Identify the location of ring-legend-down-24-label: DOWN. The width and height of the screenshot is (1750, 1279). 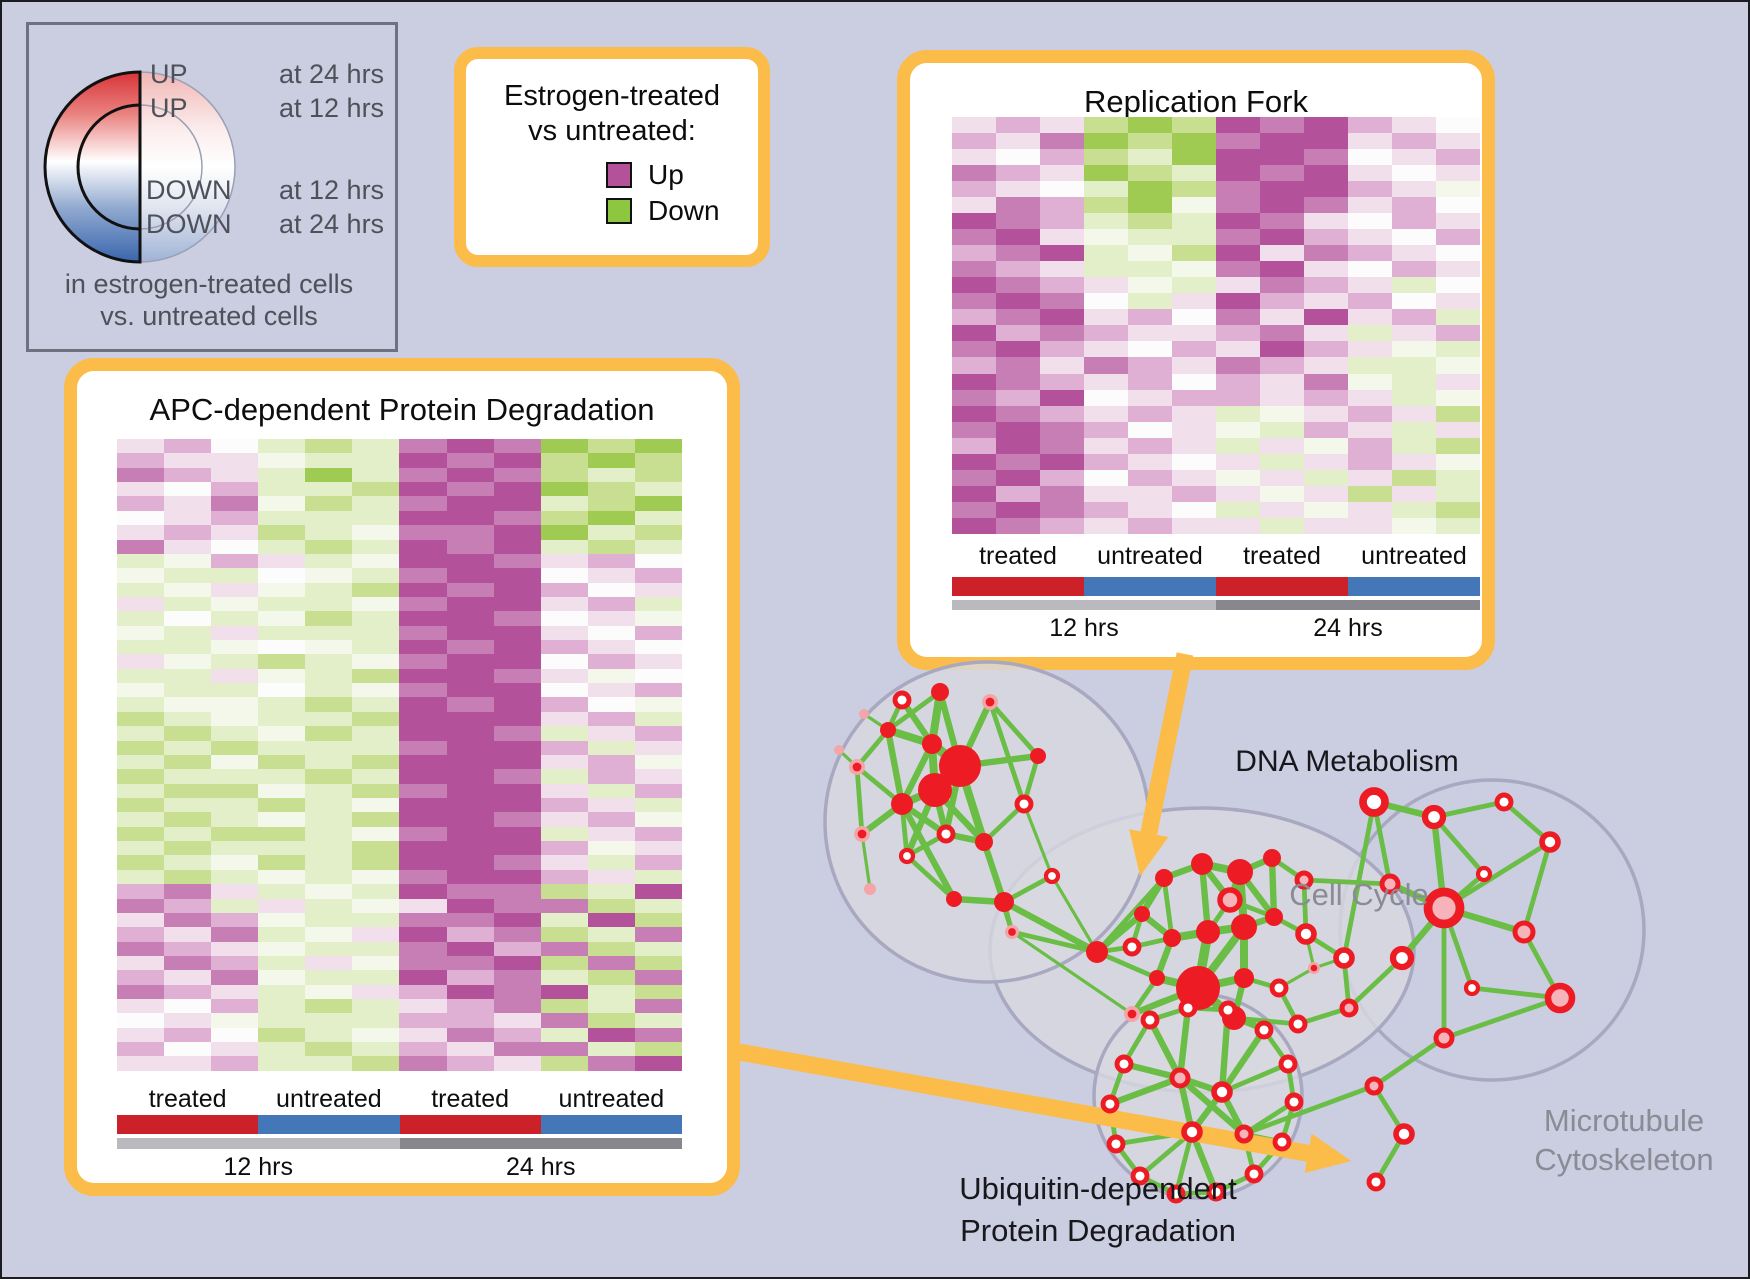
(189, 224).